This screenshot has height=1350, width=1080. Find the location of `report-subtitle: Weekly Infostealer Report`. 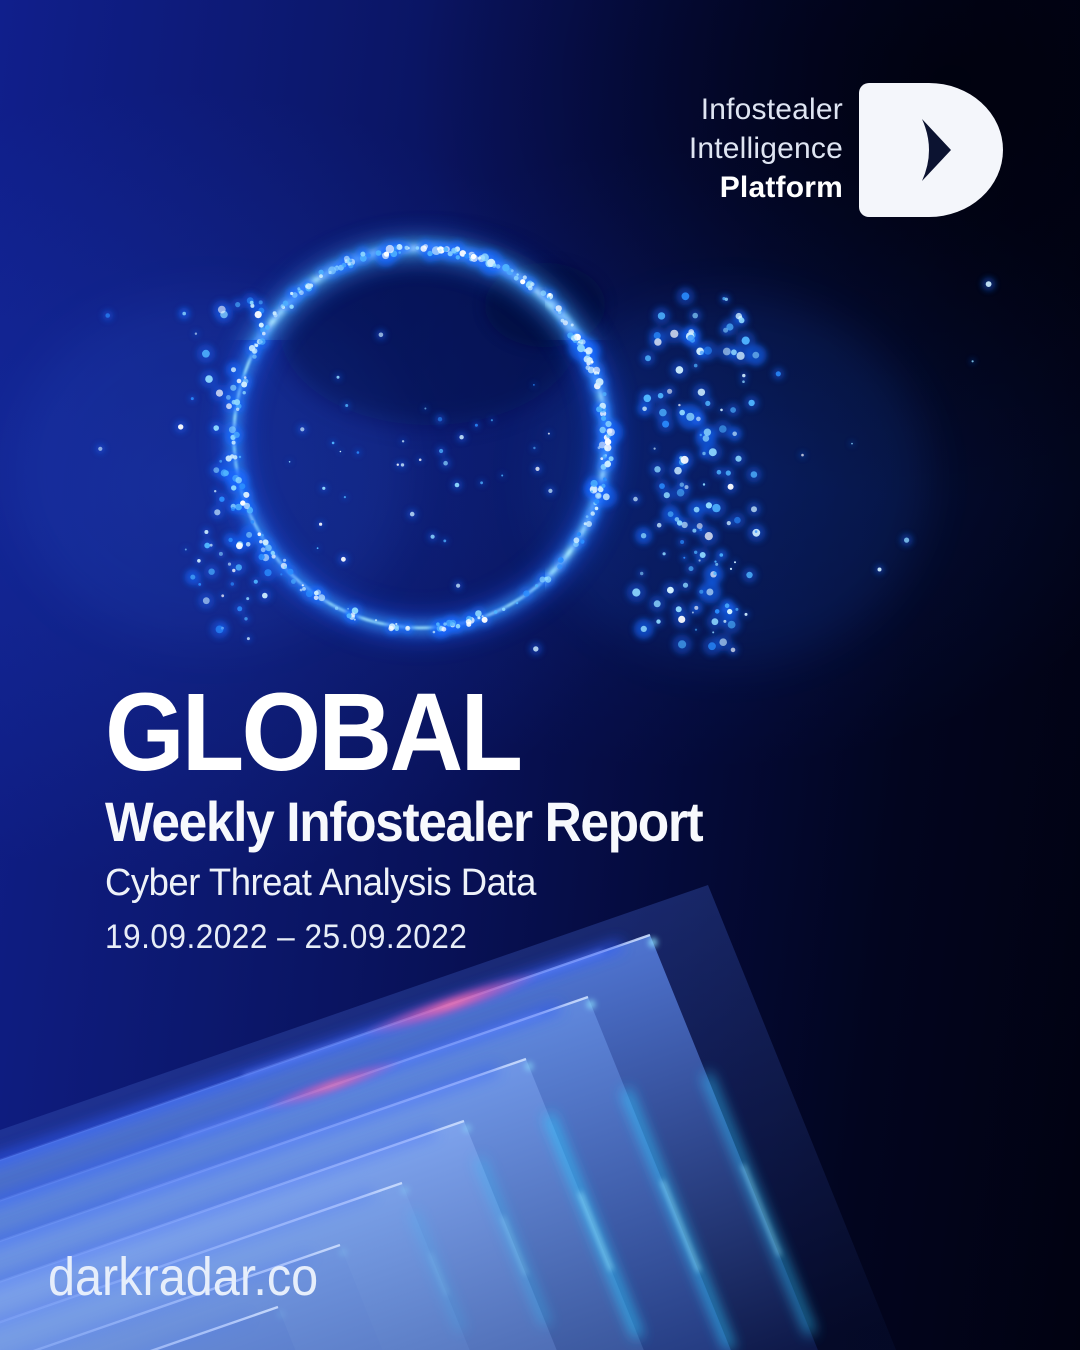

report-subtitle: Weekly Infostealer Report is located at coordinates (404, 821).